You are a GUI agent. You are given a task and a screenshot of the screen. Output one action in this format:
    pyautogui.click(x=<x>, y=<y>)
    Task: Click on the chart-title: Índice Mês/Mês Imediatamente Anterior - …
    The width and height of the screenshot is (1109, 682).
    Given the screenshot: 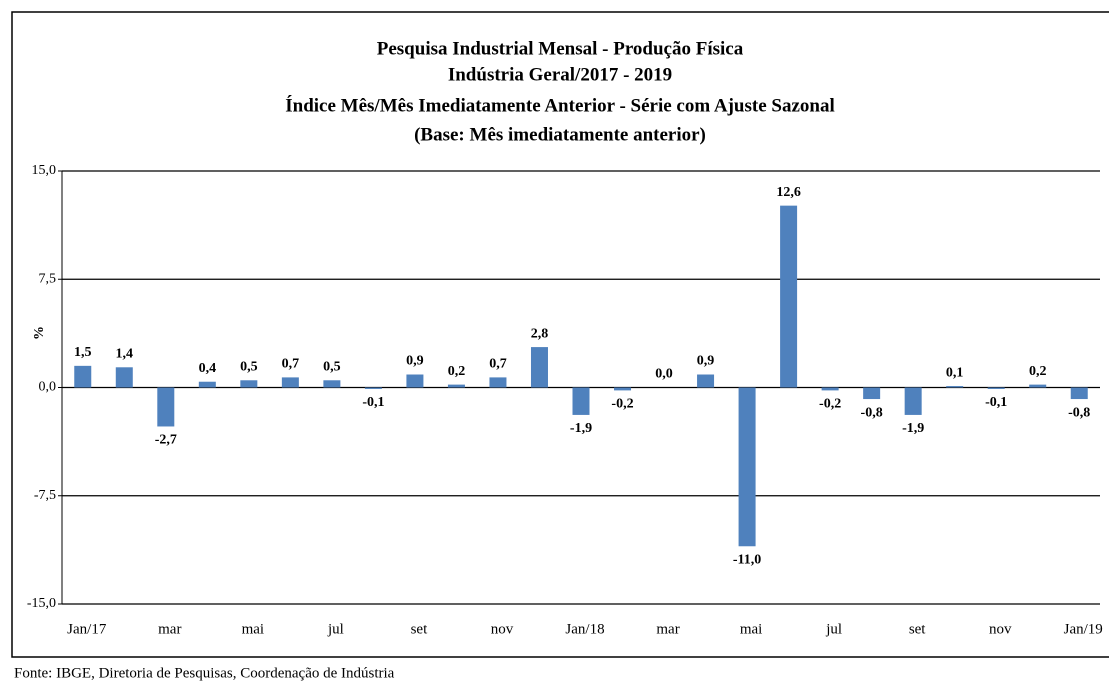 What is the action you would take?
    pyautogui.click(x=560, y=105)
    